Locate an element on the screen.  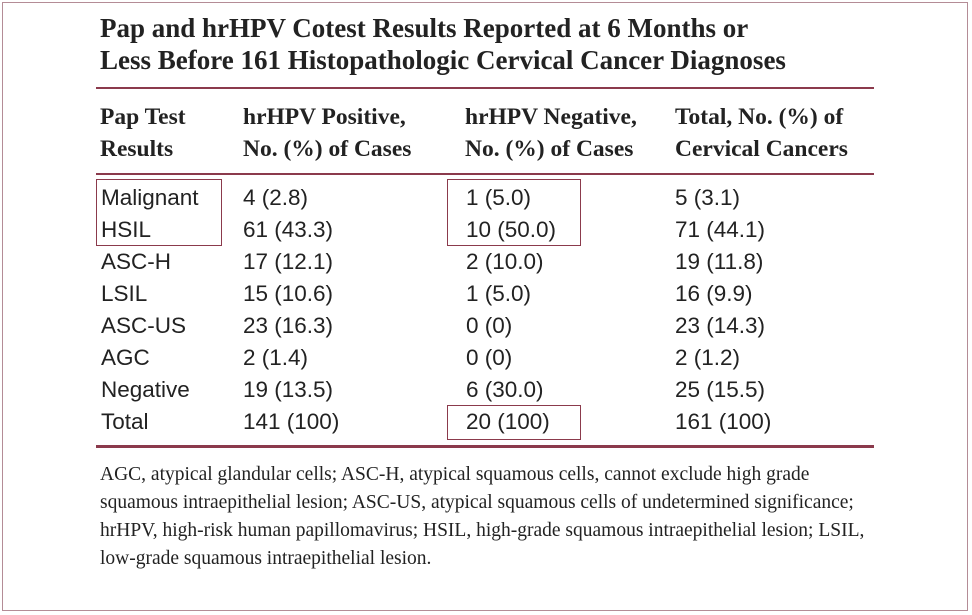
table-cell-hrhpv-positive: 15 (10.6) is located at coordinates (288, 293).